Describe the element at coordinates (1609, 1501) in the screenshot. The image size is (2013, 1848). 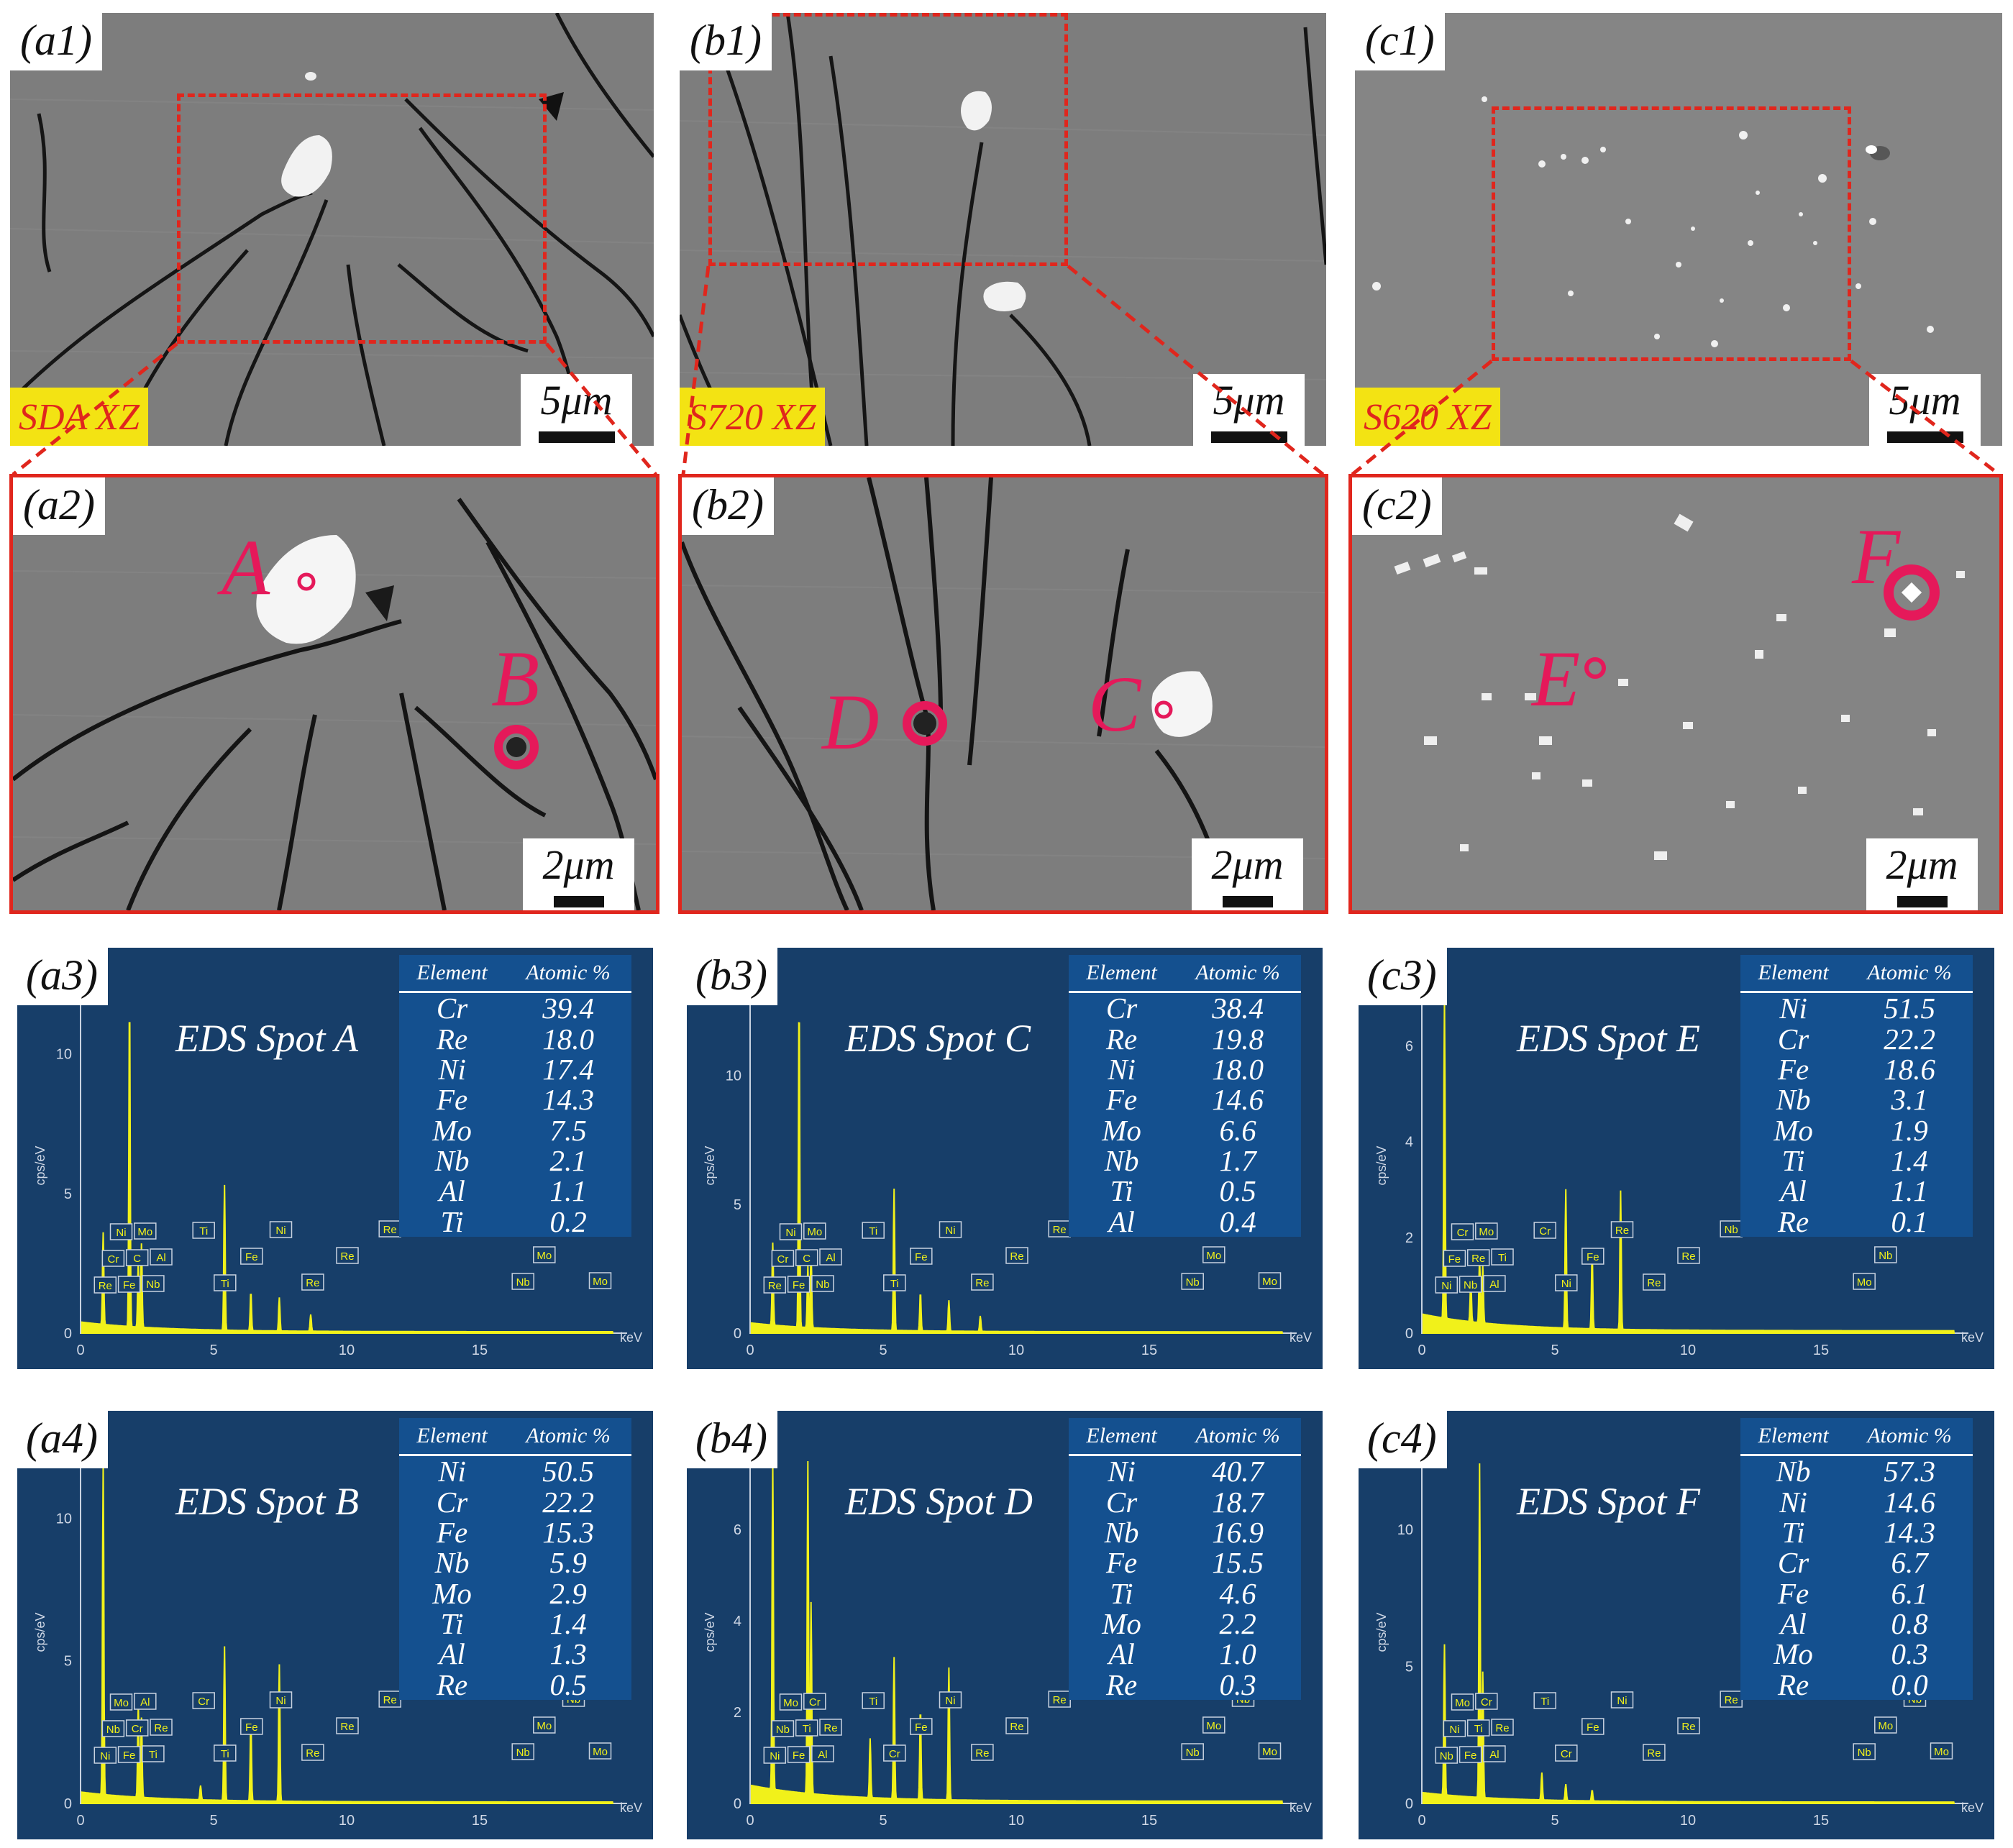
I see `eds-title-c4: EDS Spot F` at that location.